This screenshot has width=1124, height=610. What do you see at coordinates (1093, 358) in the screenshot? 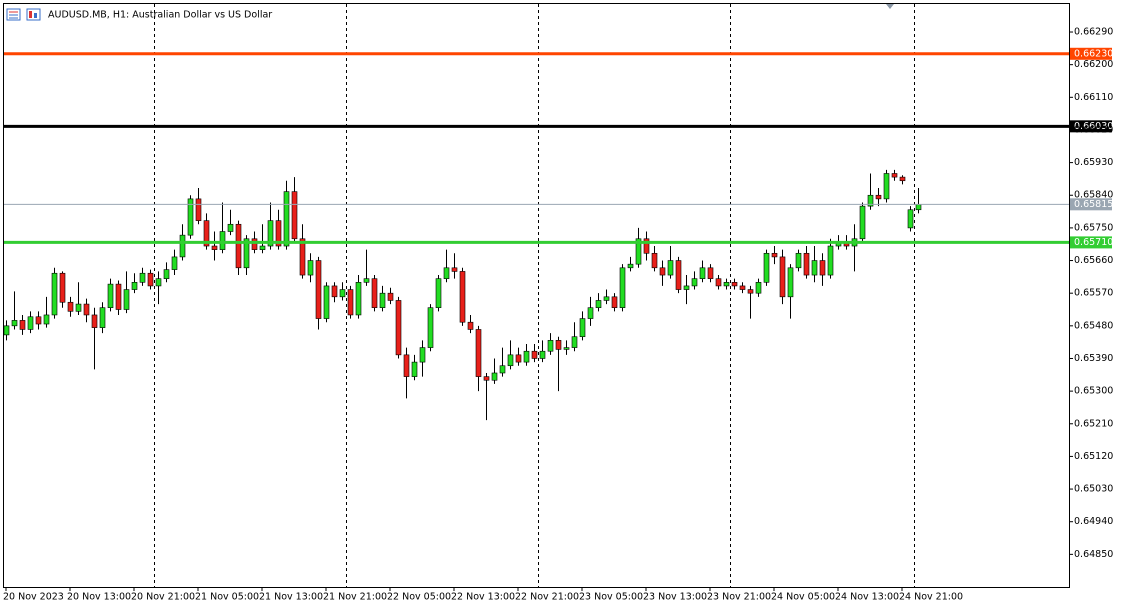
I see `y-tick-label: 0.65390` at bounding box center [1093, 358].